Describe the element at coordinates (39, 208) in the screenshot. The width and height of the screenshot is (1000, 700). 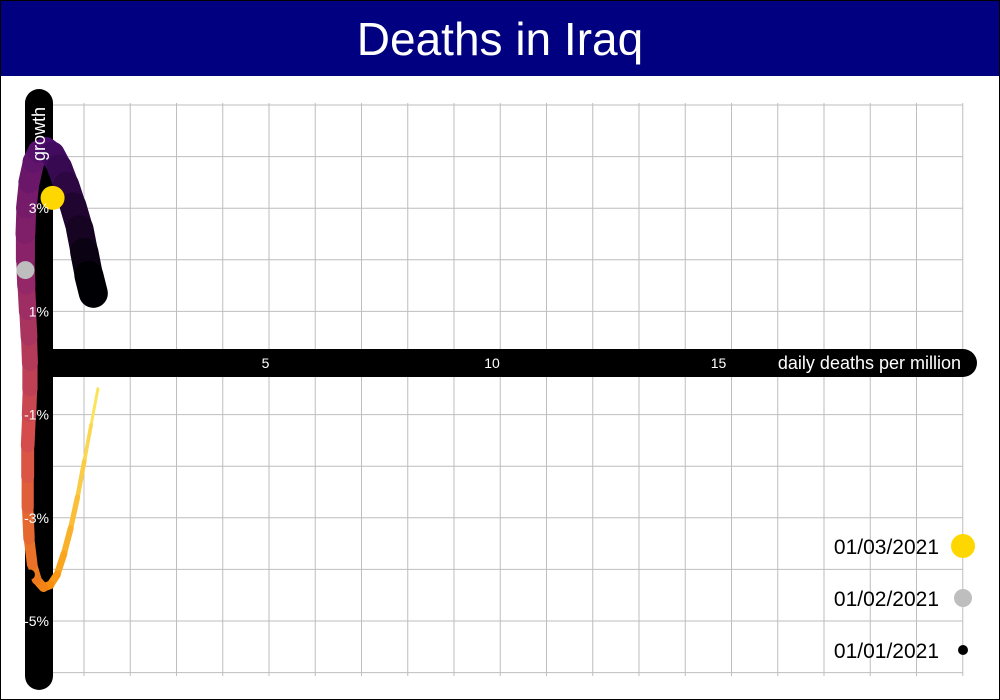
I see `y-tick-label: 3%` at that location.